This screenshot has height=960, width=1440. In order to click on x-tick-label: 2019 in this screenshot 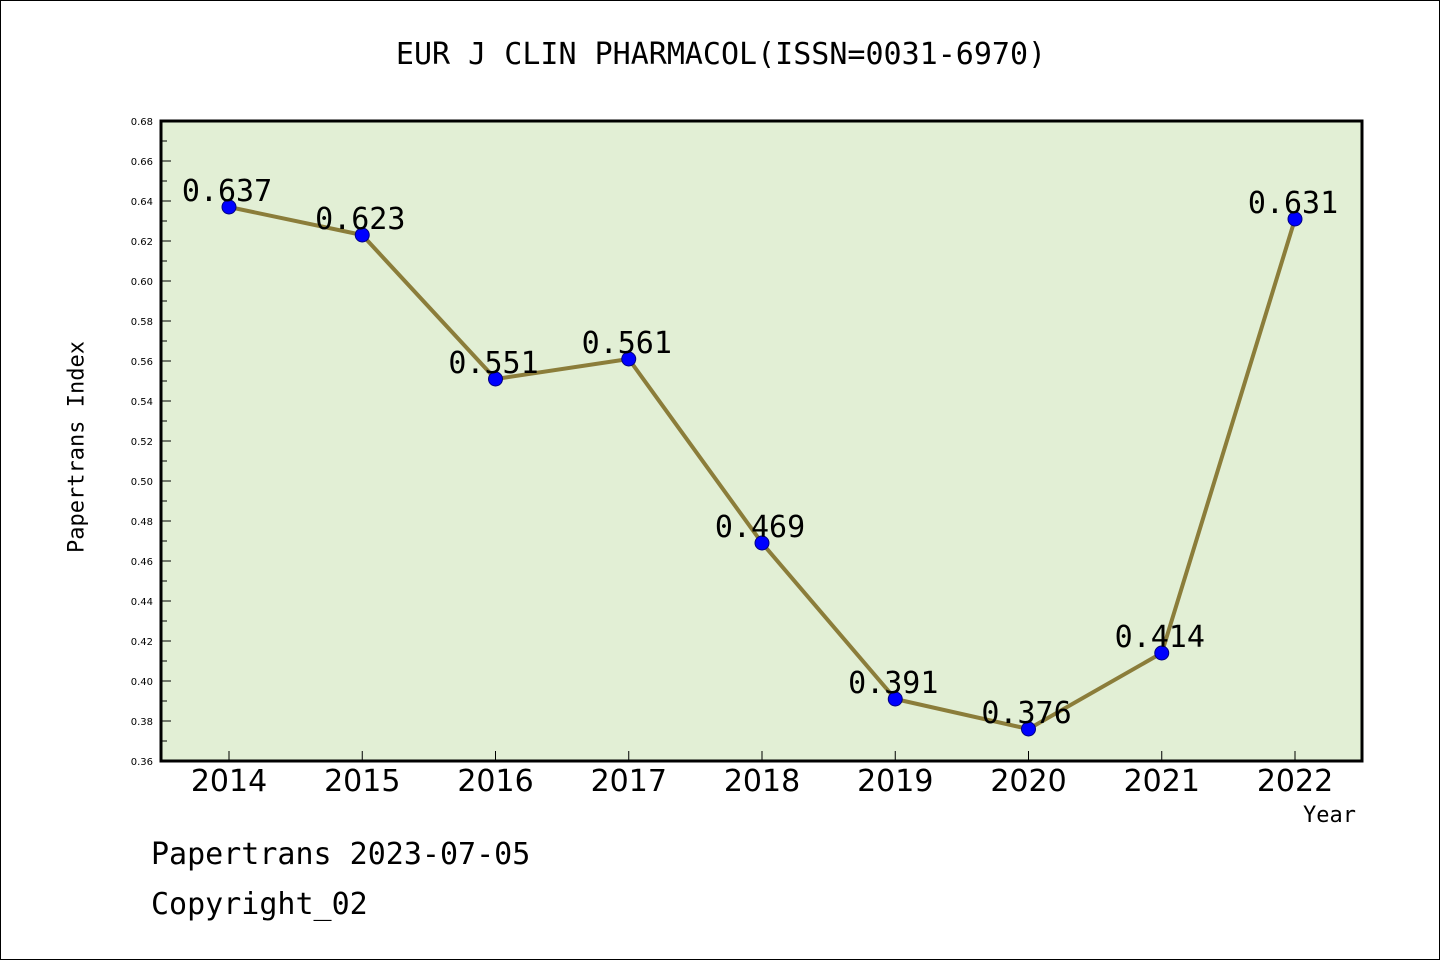, I will do `click(895, 781)`.